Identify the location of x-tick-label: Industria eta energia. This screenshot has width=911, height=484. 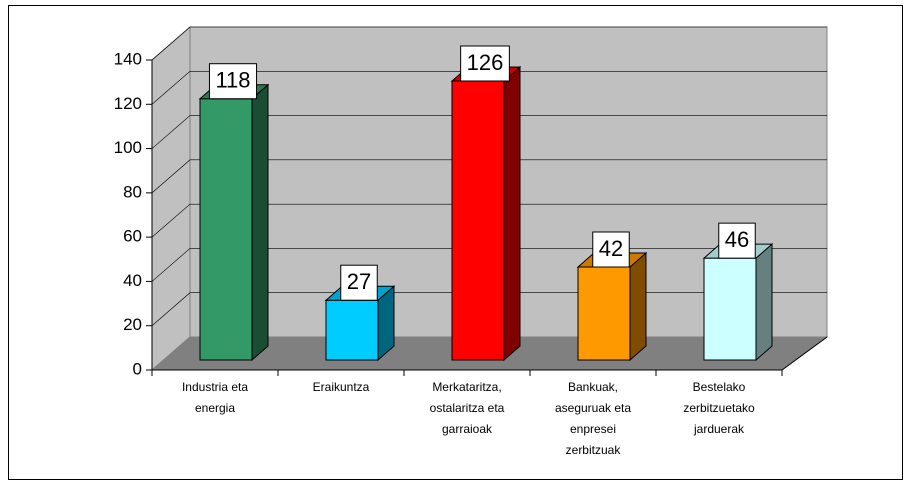
(215, 397).